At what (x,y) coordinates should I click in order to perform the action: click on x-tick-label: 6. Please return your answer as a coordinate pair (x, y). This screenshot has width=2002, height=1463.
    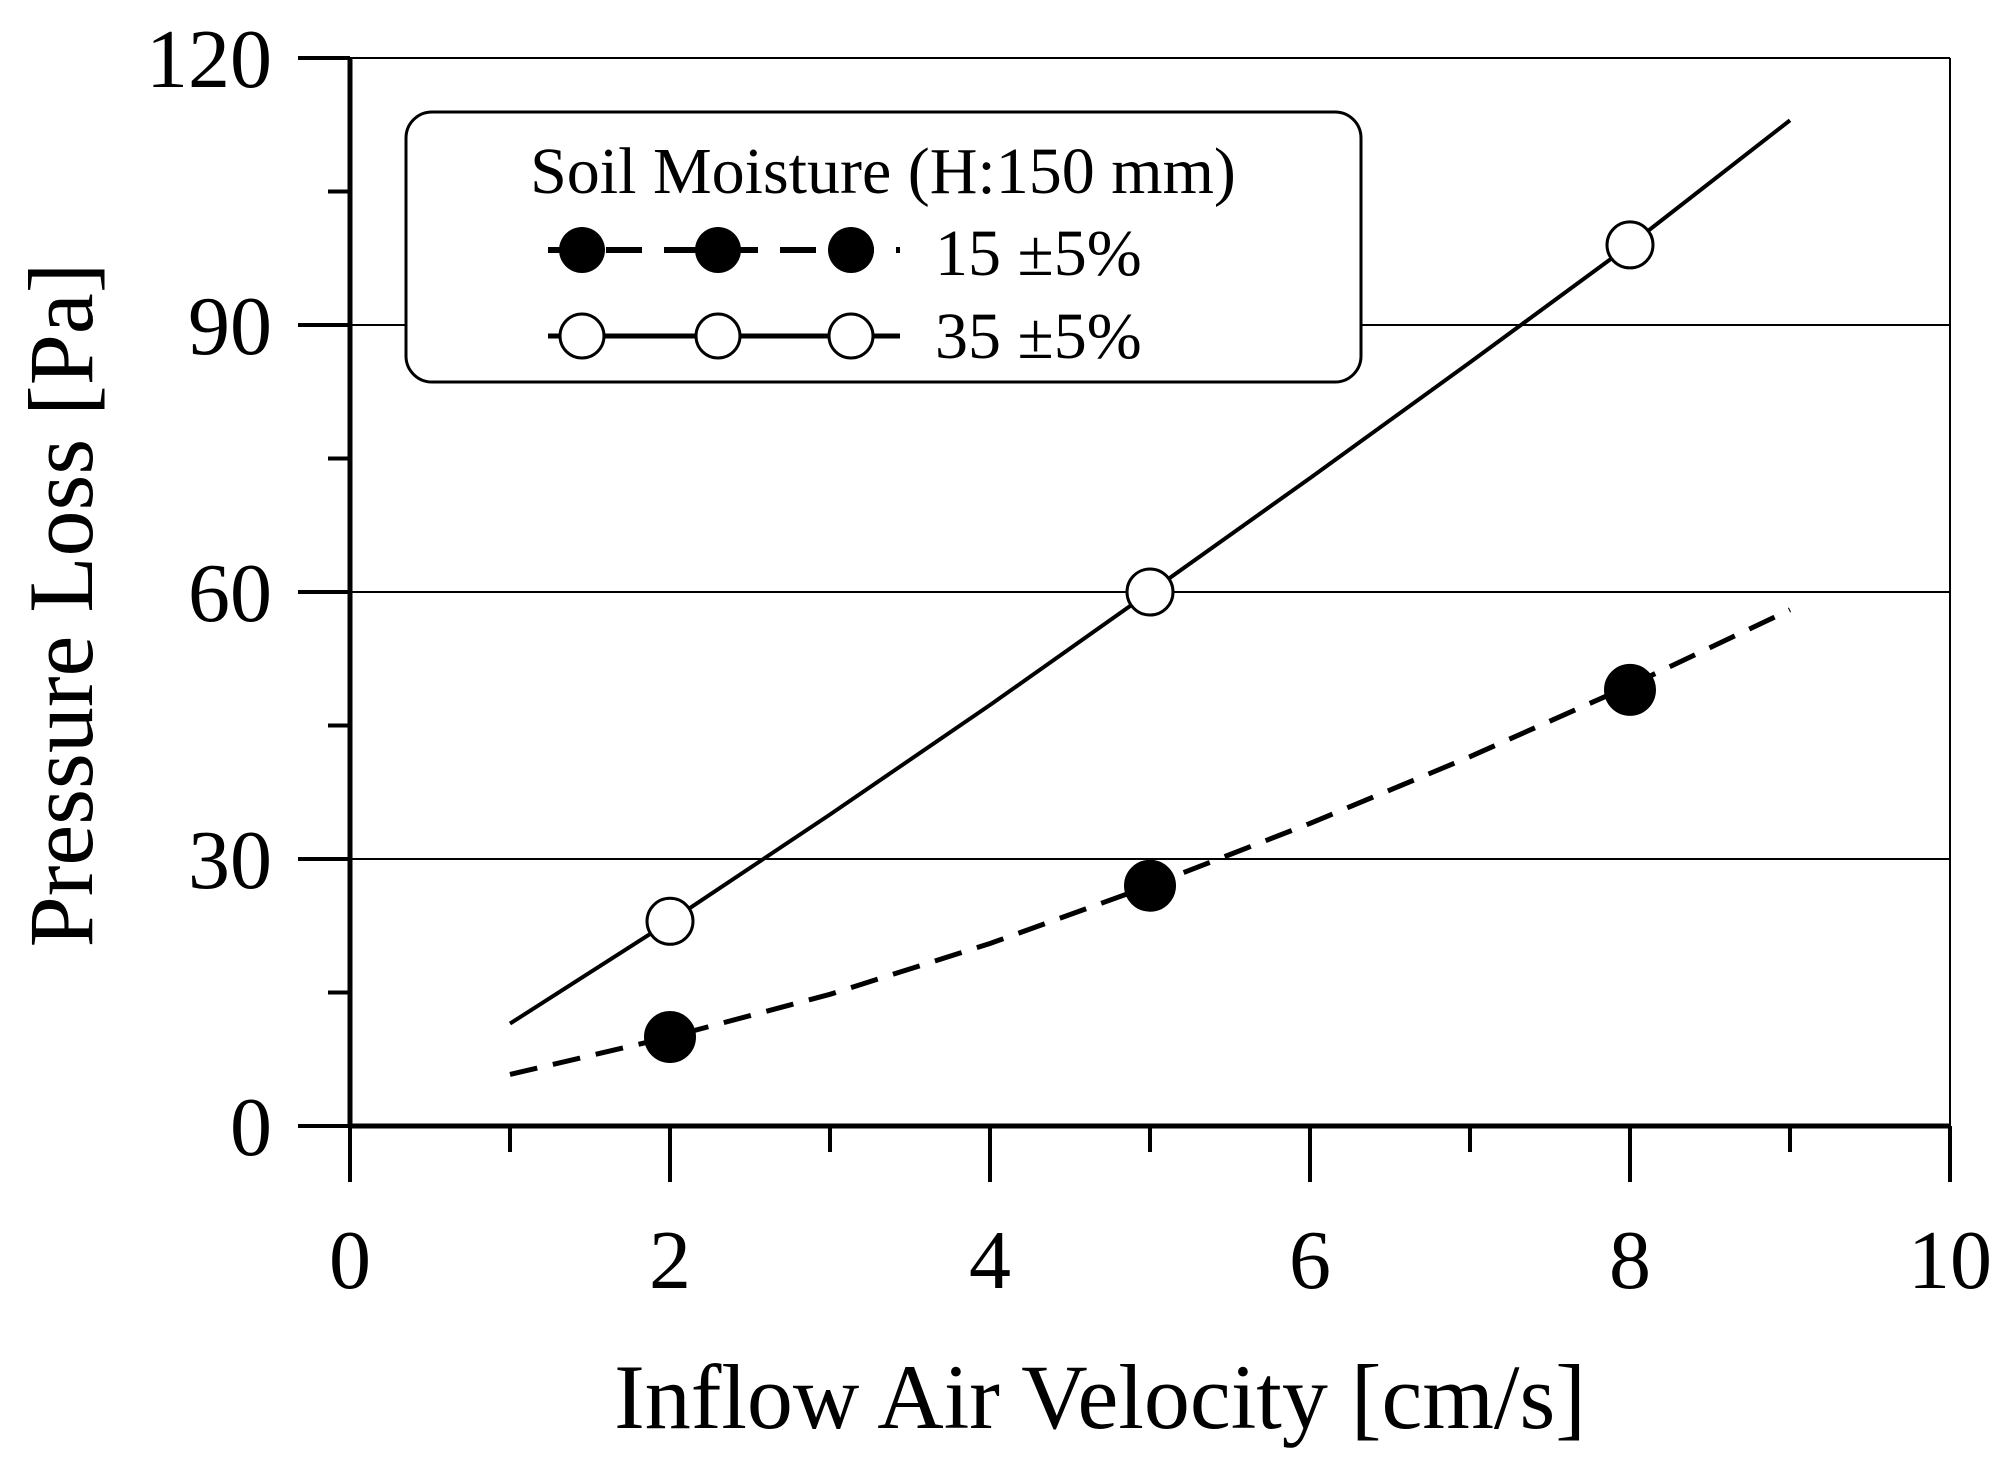
    Looking at the image, I should click on (1310, 1260).